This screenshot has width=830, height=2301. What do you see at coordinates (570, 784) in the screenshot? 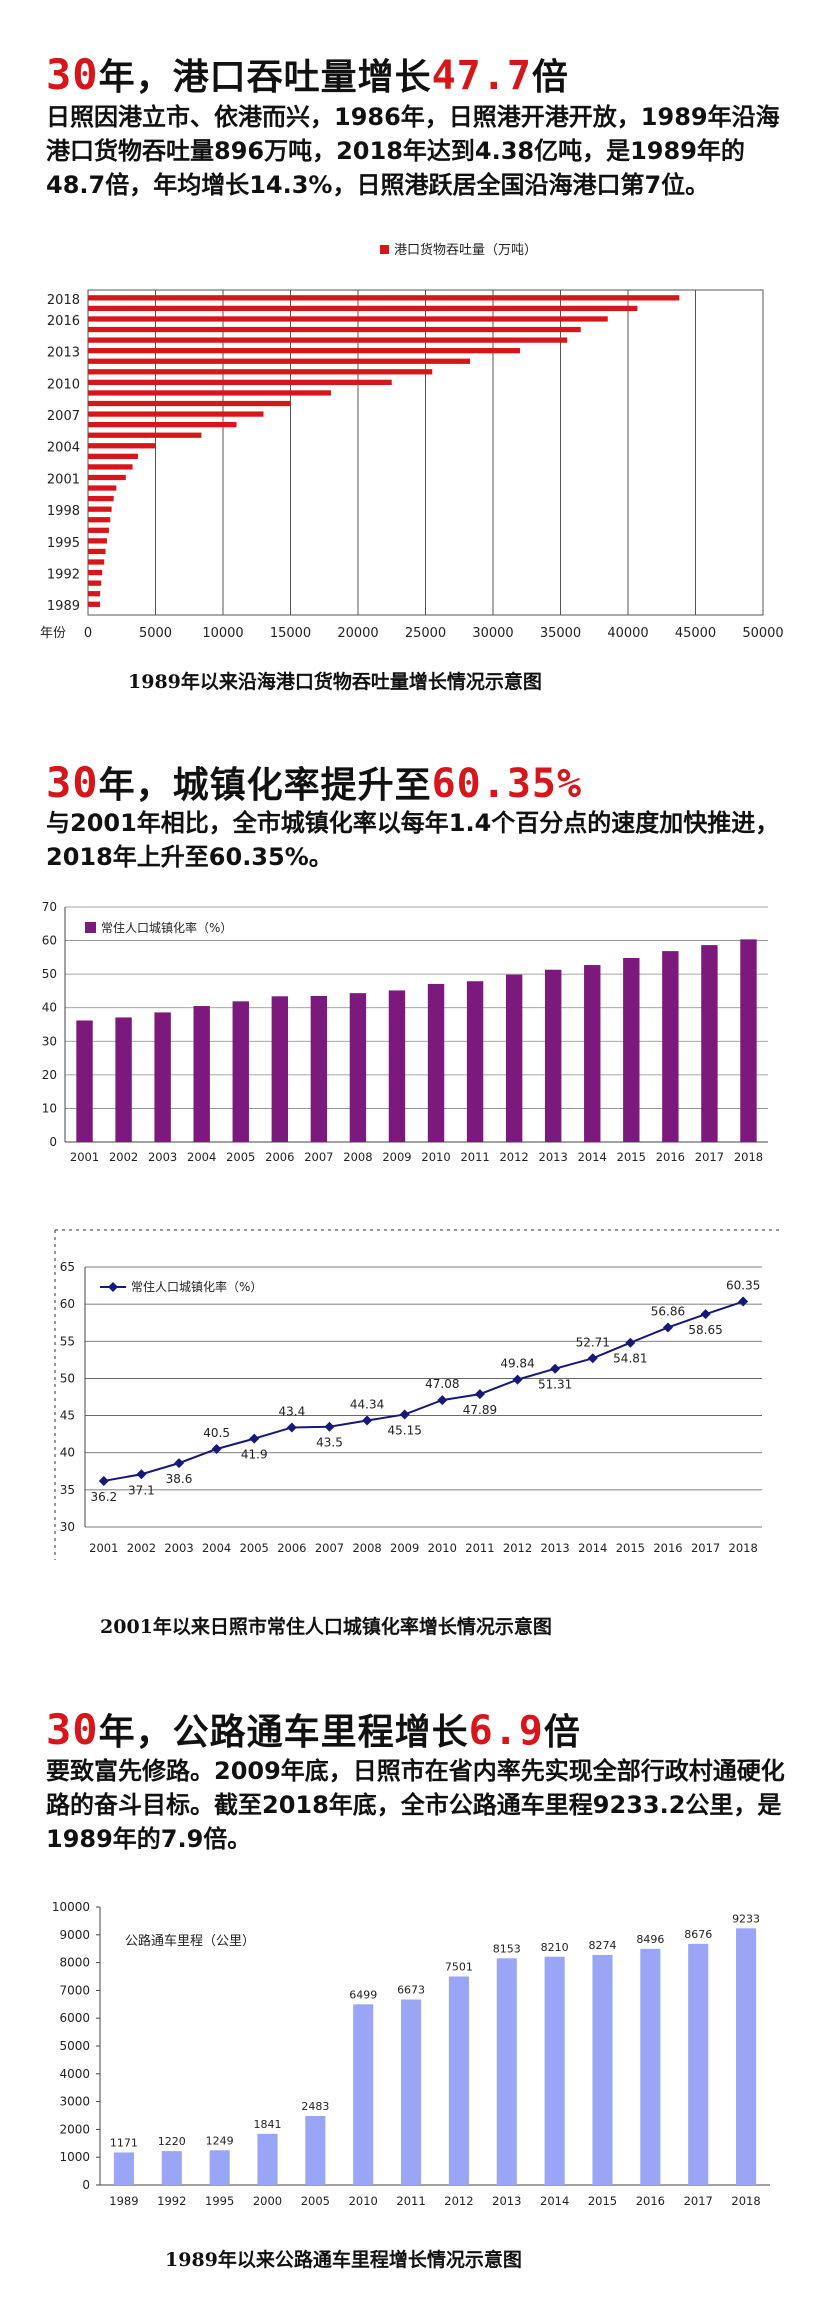
I see `section2-heading-suffix: %` at bounding box center [570, 784].